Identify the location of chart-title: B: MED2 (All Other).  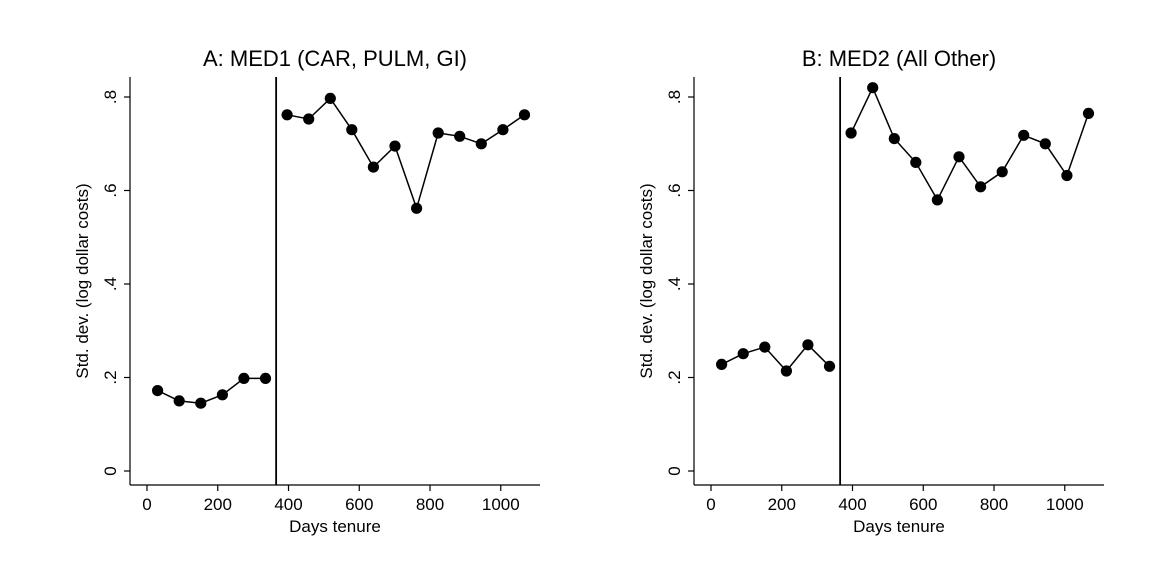
(899, 58).